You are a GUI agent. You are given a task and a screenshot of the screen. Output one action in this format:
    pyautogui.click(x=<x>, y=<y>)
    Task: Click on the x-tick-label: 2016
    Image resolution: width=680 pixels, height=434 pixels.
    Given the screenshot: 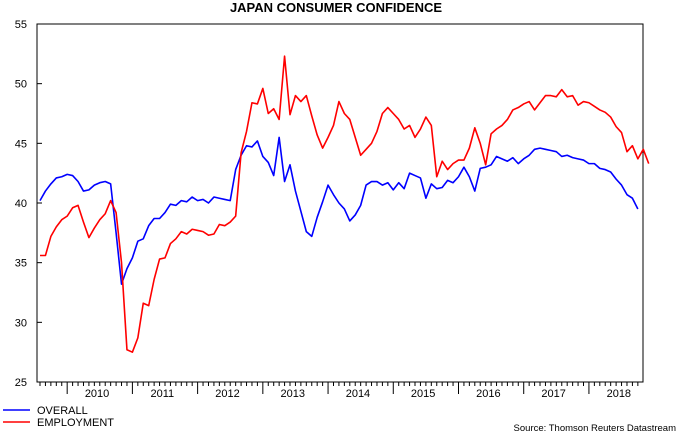 What is the action you would take?
    pyautogui.click(x=488, y=394)
    